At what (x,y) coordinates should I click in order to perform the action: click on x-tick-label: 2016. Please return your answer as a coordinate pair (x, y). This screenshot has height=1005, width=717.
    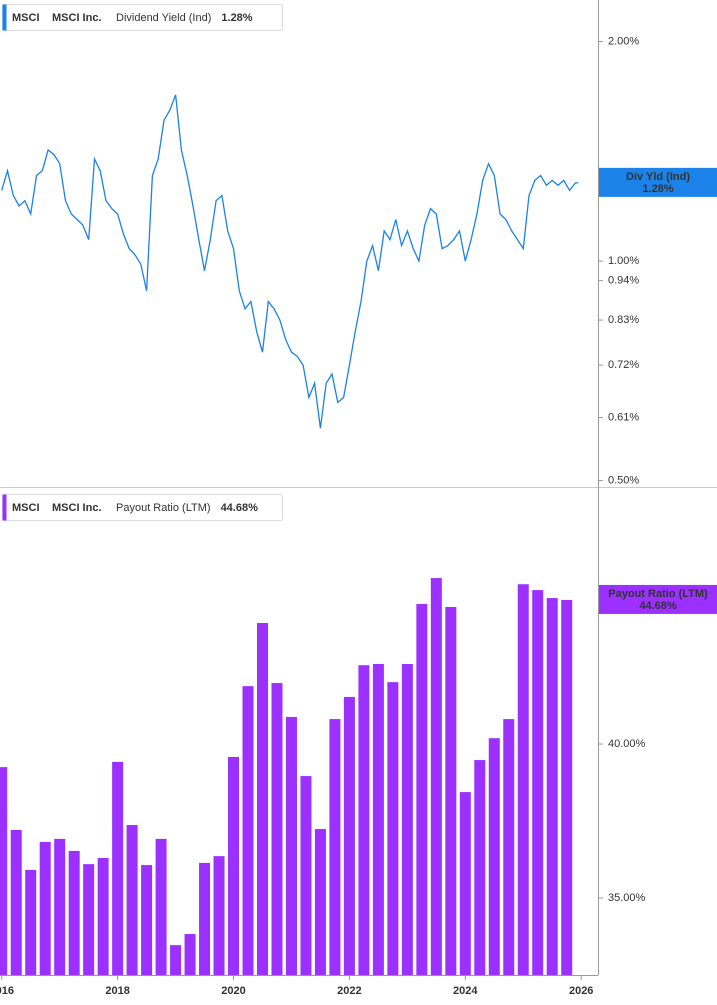
    Looking at the image, I should click on (7, 991).